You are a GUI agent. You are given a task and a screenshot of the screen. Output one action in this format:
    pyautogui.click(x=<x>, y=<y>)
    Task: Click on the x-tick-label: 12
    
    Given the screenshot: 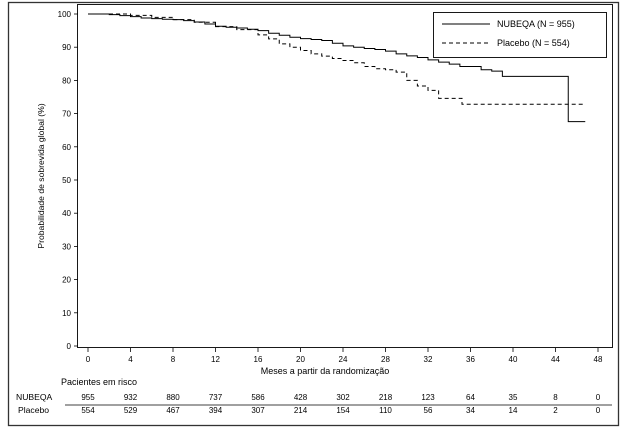 What is the action you would take?
    pyautogui.click(x=215, y=359)
    